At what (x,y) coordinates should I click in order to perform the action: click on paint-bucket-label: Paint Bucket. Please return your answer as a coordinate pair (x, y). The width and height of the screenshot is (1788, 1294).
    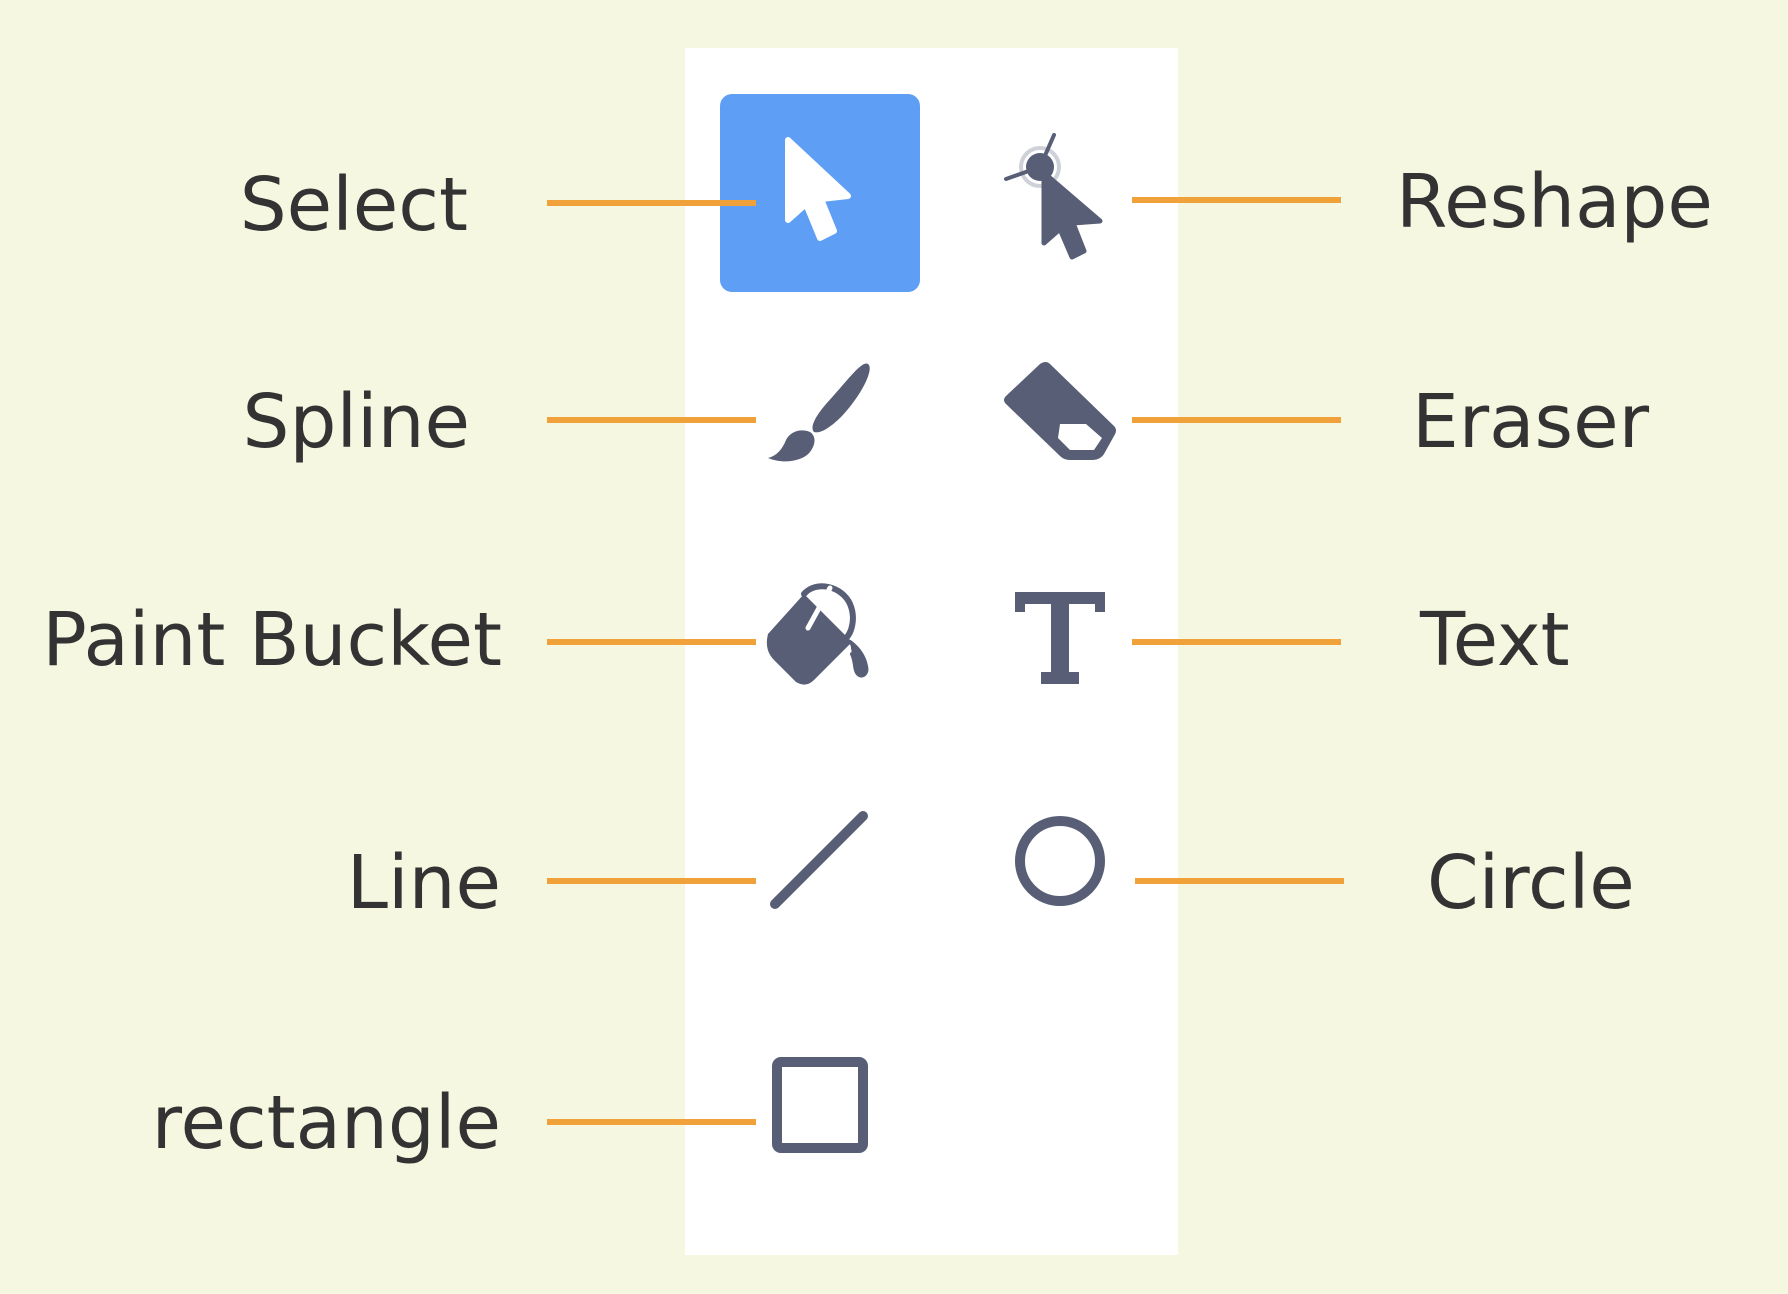
    Looking at the image, I should click on (272, 640).